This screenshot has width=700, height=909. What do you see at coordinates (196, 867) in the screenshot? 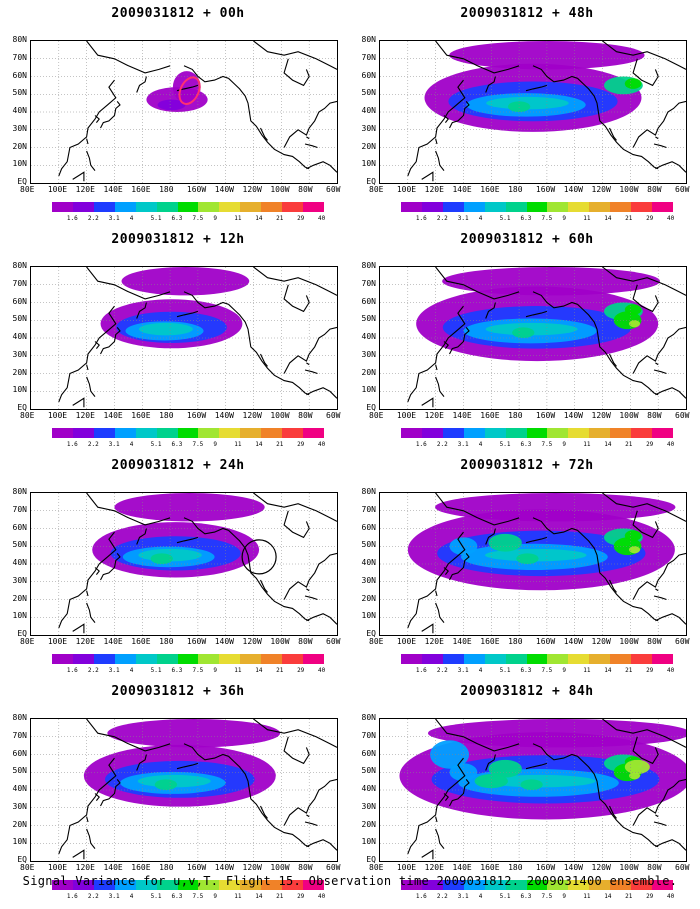
I see `longitude-label: 160W` at bounding box center [196, 867].